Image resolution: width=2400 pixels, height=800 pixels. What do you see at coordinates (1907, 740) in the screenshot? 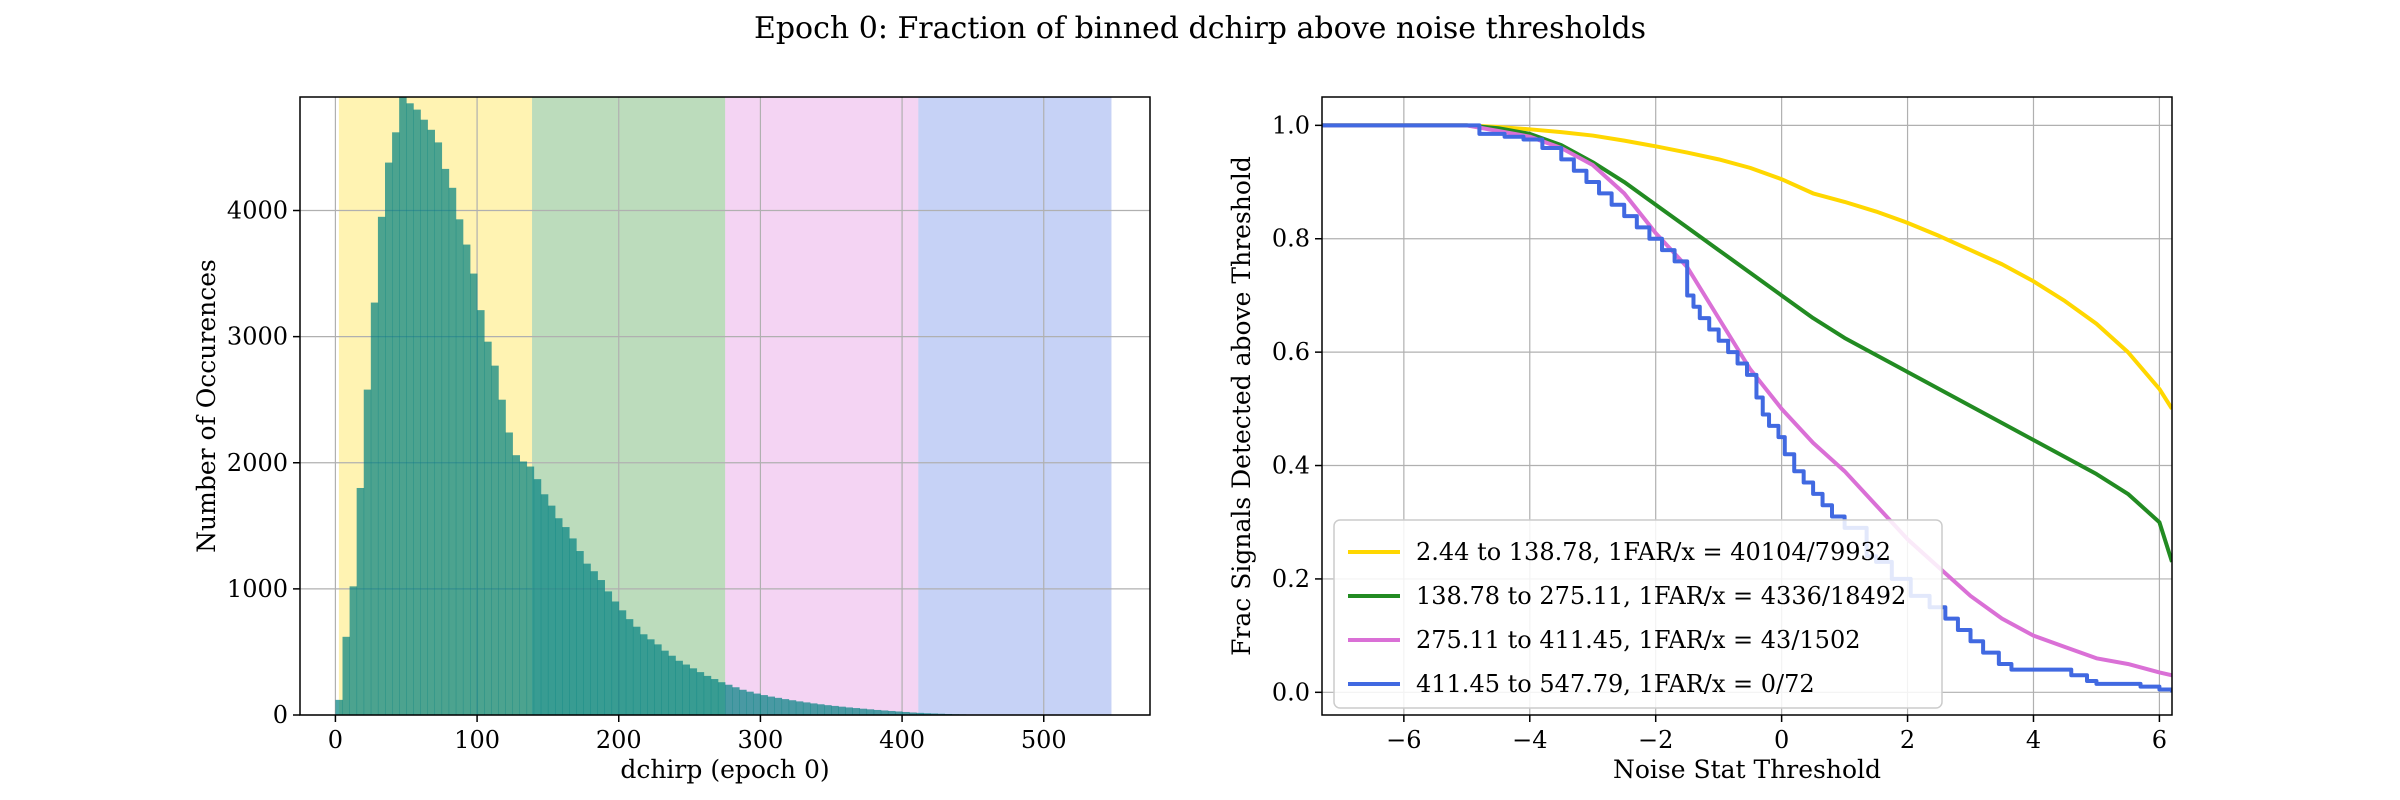
I see `detection-x-tick-label: 2` at bounding box center [1907, 740].